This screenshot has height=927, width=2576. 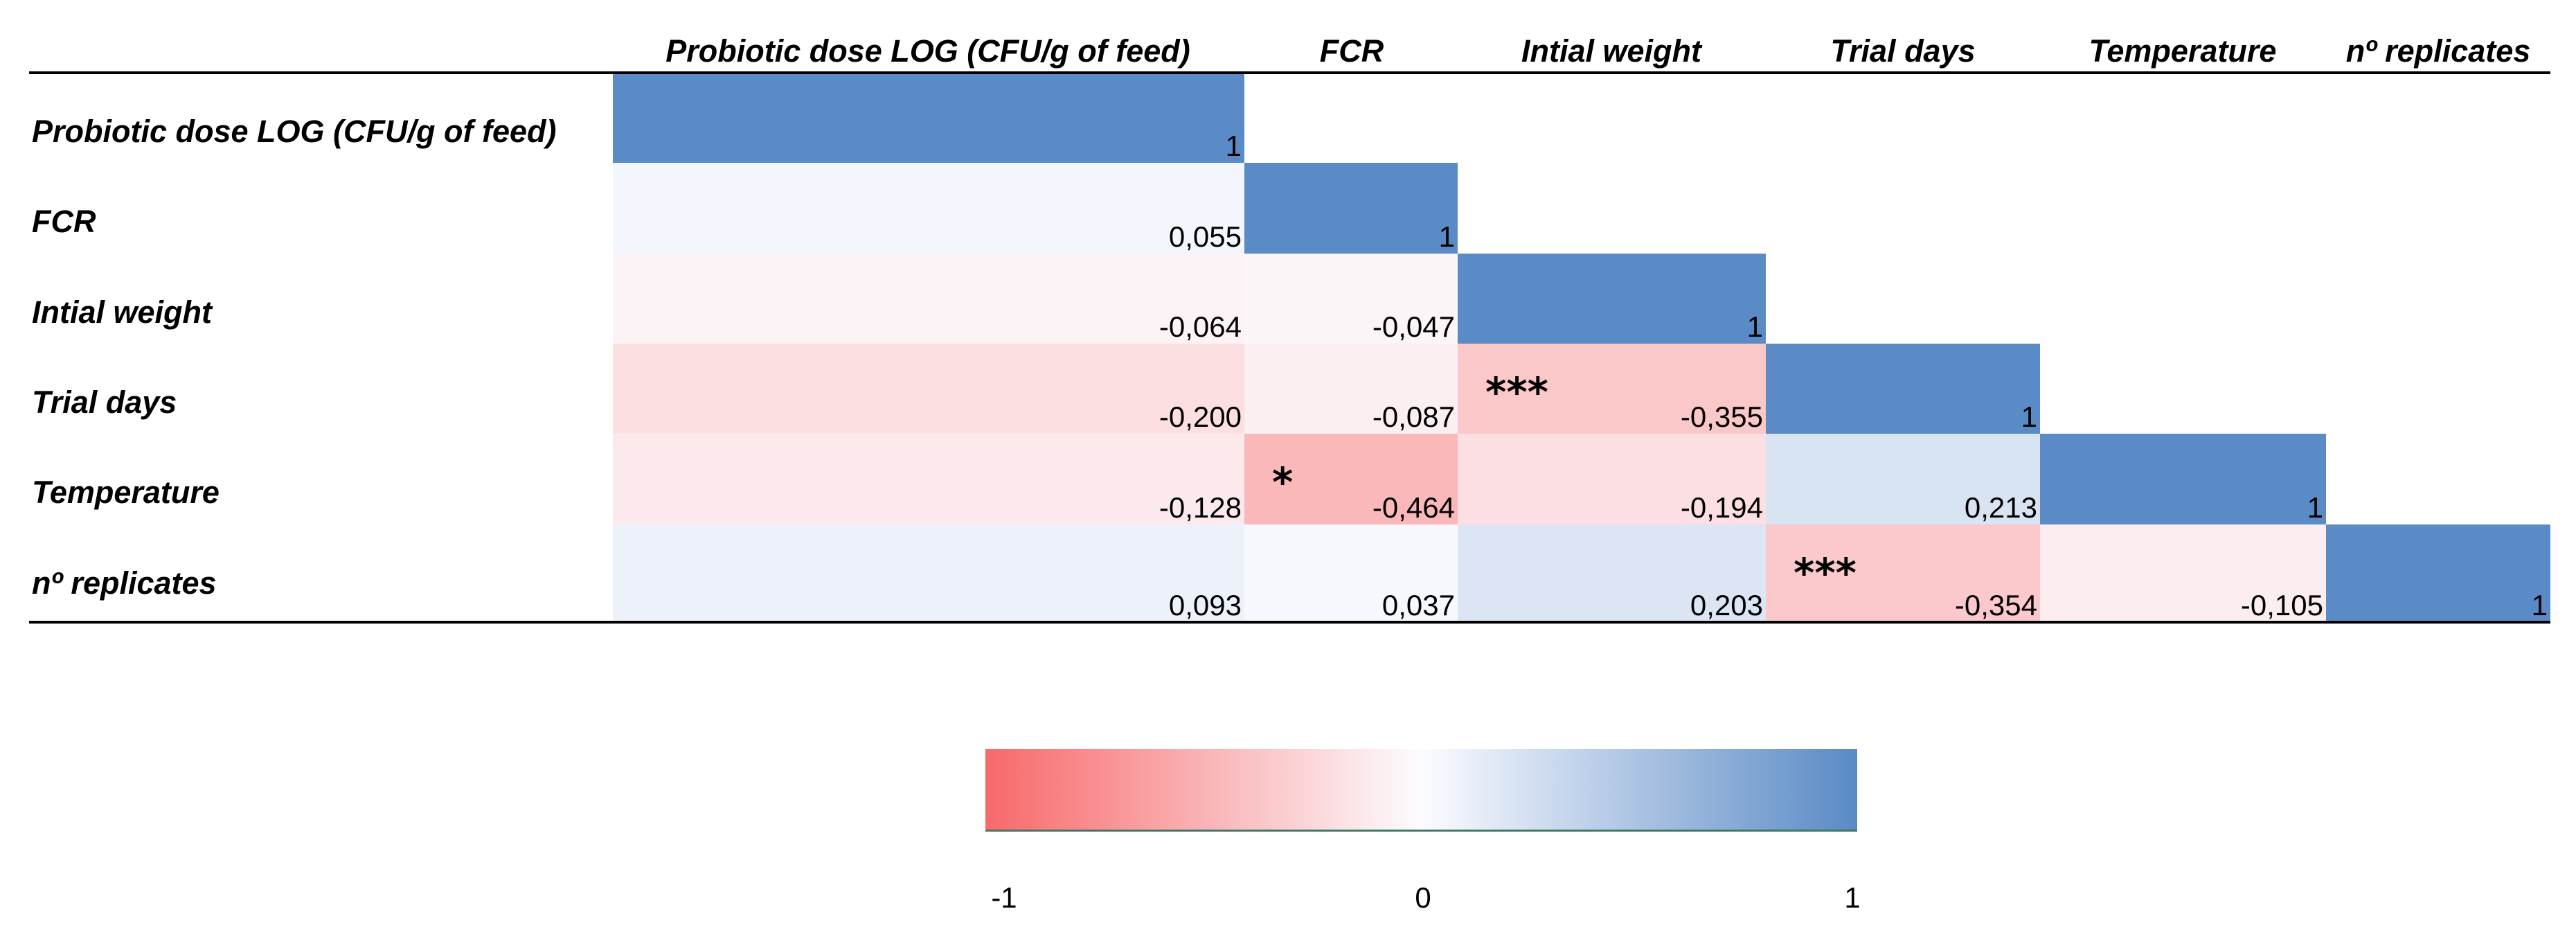 What do you see at coordinates (1205, 236) in the screenshot?
I see `cell-value-label: 0,055` at bounding box center [1205, 236].